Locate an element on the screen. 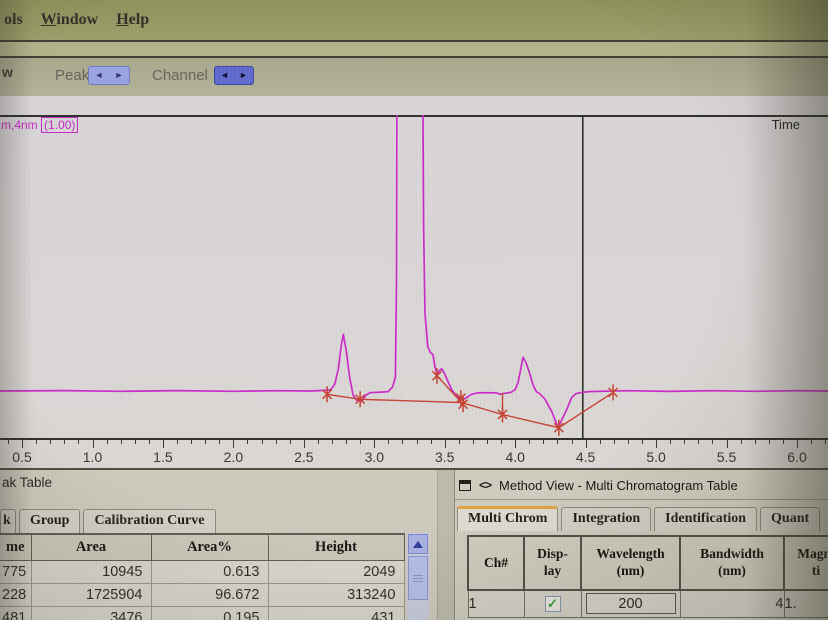 The image size is (828, 620). axis-tick-label: 0.5 is located at coordinates (22, 457).